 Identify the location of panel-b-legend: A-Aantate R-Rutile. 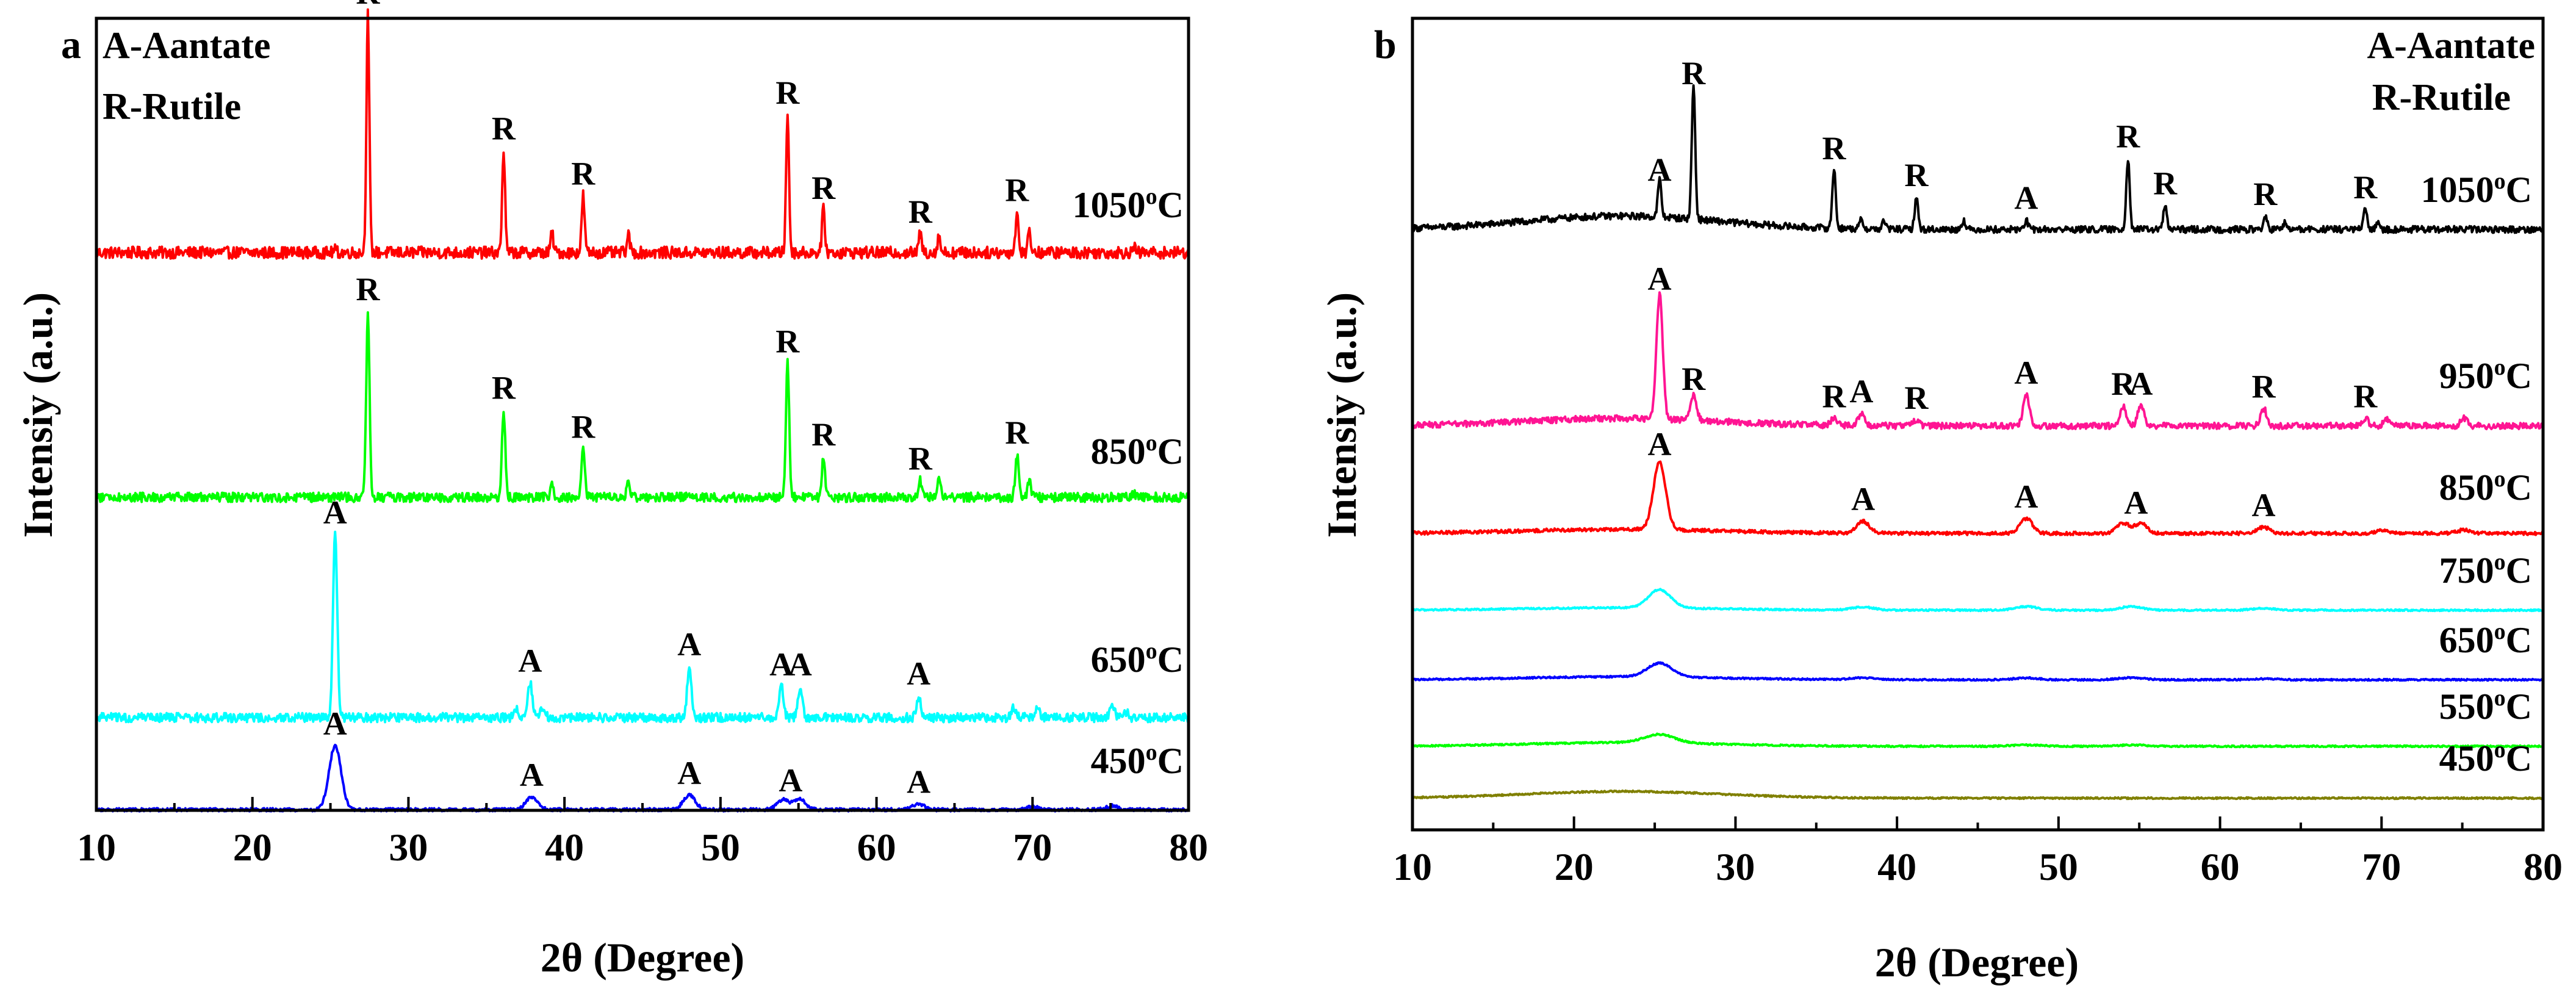
(2451, 71).